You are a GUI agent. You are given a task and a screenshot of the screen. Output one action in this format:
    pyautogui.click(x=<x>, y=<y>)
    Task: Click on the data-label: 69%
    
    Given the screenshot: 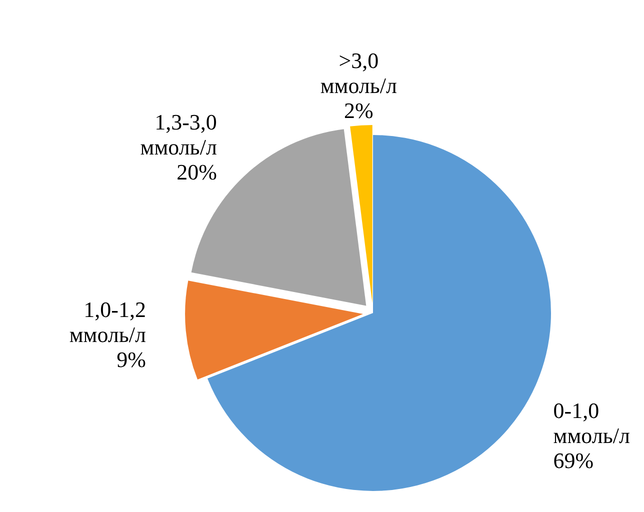 What is the action you would take?
    pyautogui.click(x=573, y=461)
    